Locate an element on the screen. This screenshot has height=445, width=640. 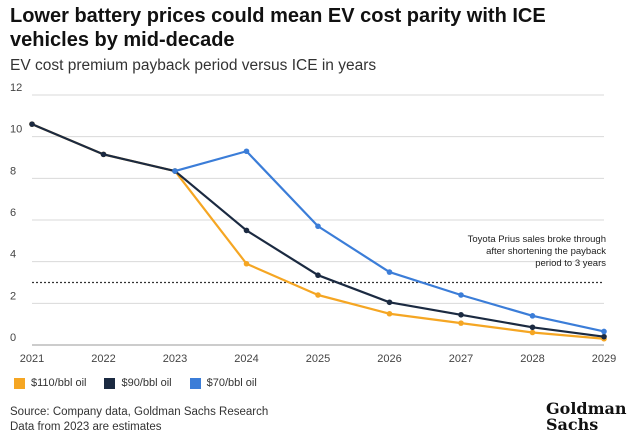
legend-item-90: $90/bbl oil is located at coordinates (138, 383).